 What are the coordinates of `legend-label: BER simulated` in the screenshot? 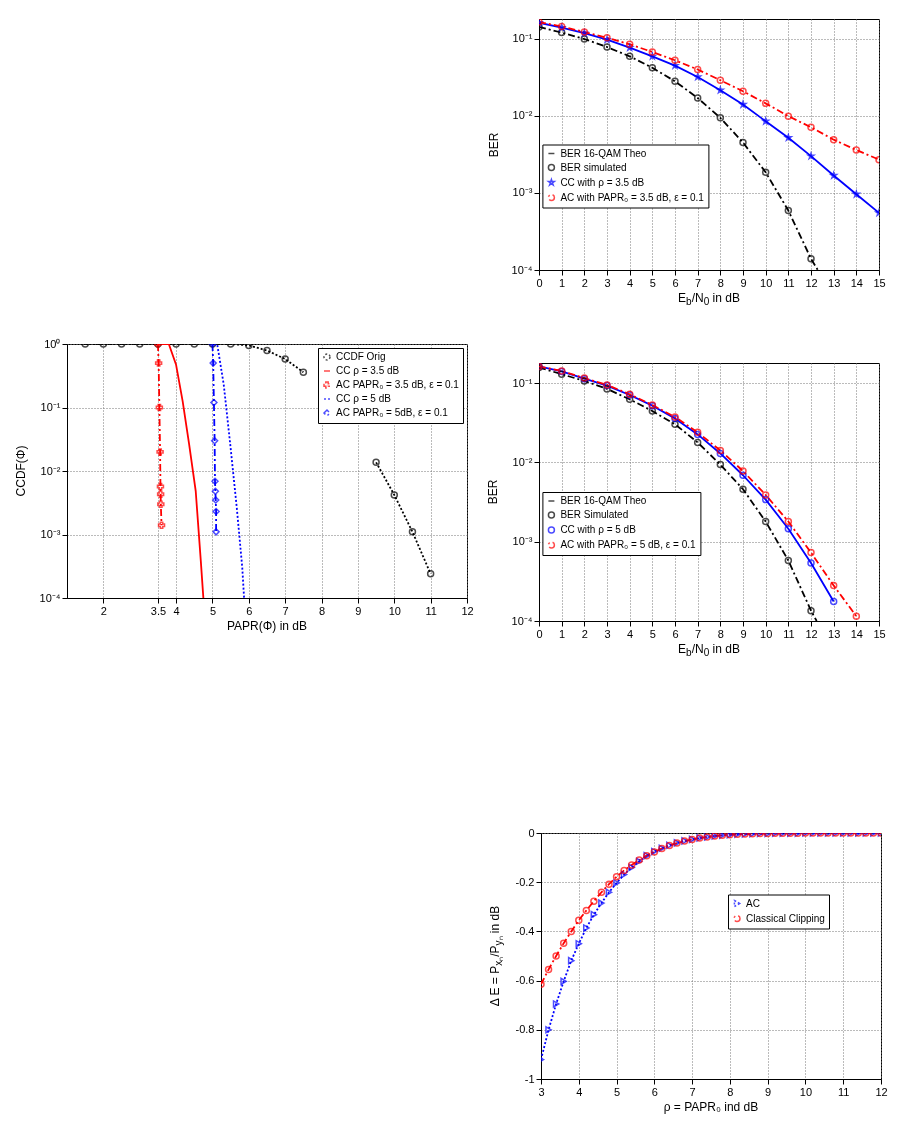 It's located at (593, 167).